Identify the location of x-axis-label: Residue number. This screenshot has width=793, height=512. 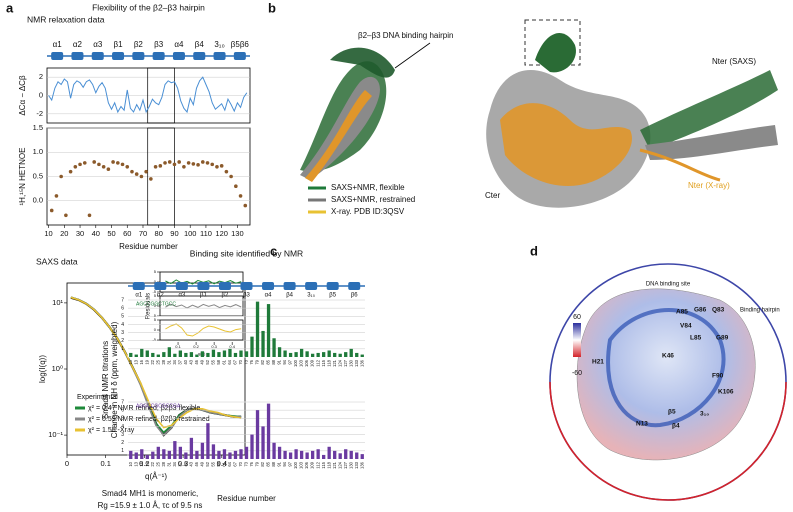
(148, 246).